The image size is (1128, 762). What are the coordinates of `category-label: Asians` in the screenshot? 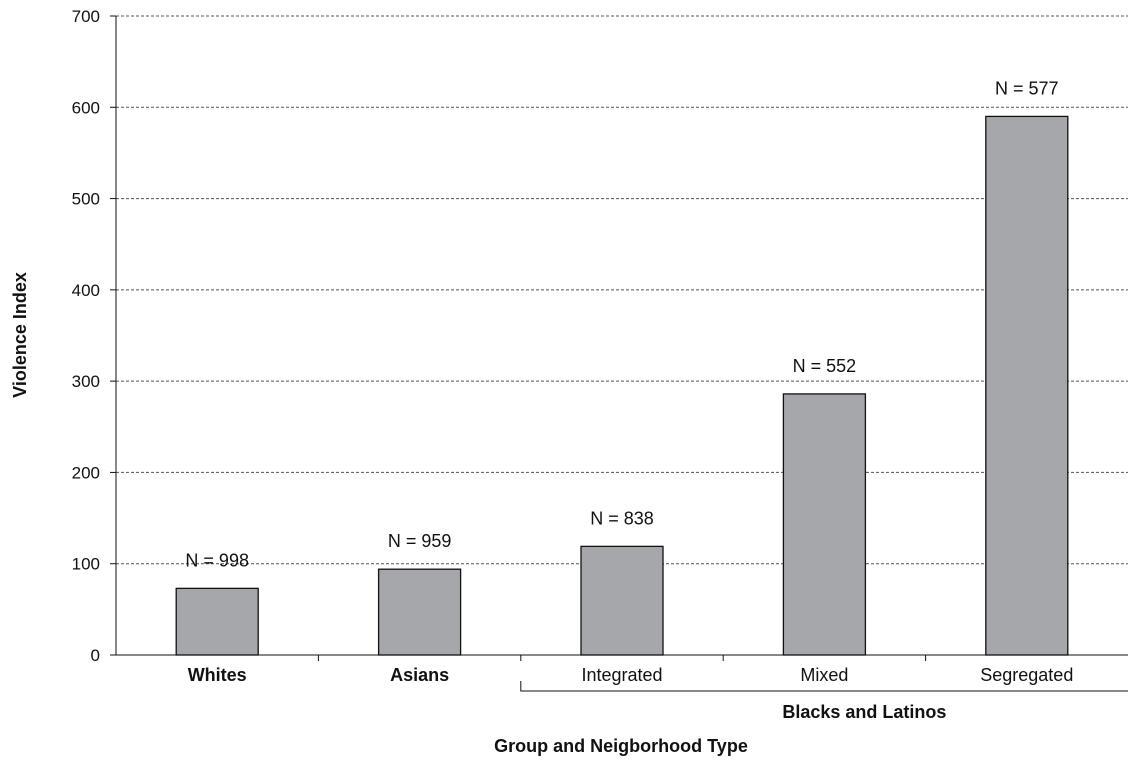 It's located at (419, 675).